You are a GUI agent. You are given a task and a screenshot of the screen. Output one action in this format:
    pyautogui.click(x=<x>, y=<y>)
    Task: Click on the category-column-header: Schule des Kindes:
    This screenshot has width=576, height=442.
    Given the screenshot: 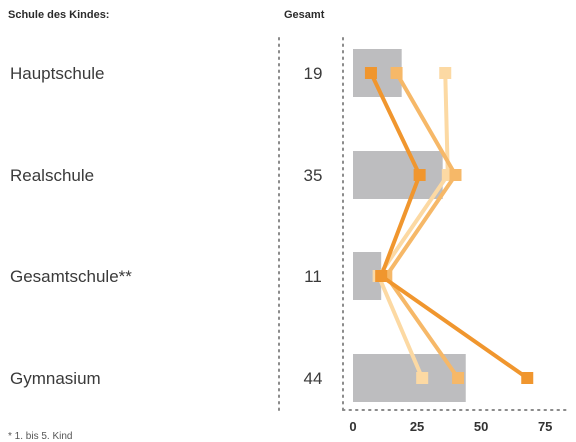 What is the action you would take?
    pyautogui.click(x=59, y=15)
    